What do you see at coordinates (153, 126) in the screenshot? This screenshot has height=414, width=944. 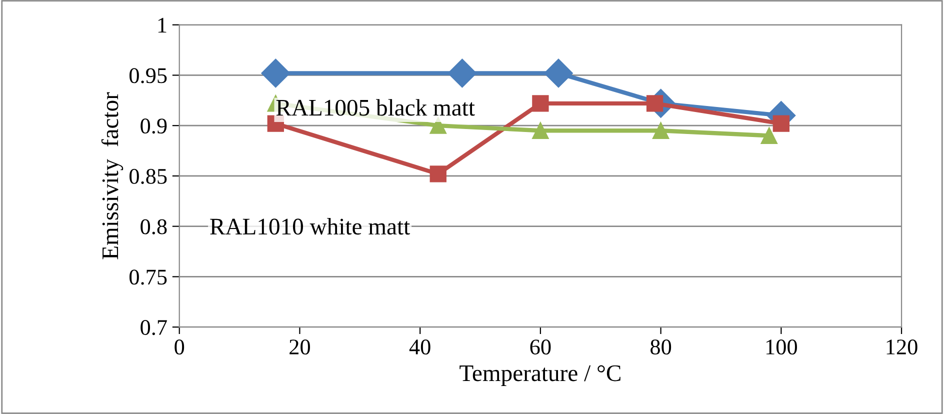 I see `y-tick-label: 0.9` at bounding box center [153, 126].